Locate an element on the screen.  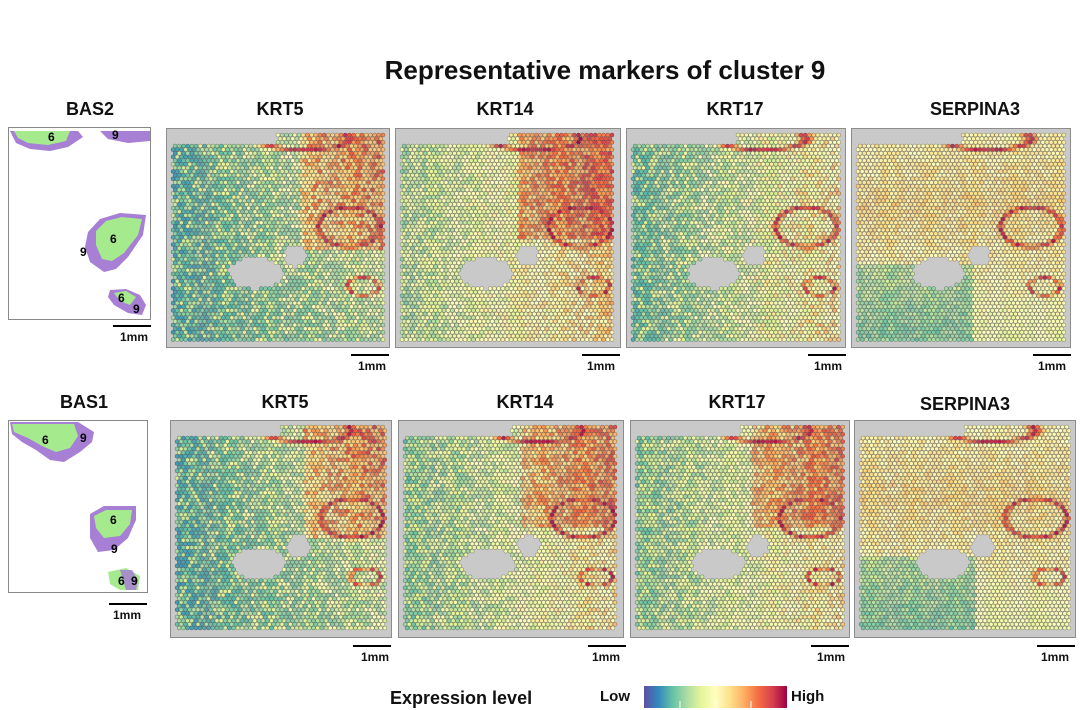
row2-gene-label-krt5: KRT5 is located at coordinates (285, 402).